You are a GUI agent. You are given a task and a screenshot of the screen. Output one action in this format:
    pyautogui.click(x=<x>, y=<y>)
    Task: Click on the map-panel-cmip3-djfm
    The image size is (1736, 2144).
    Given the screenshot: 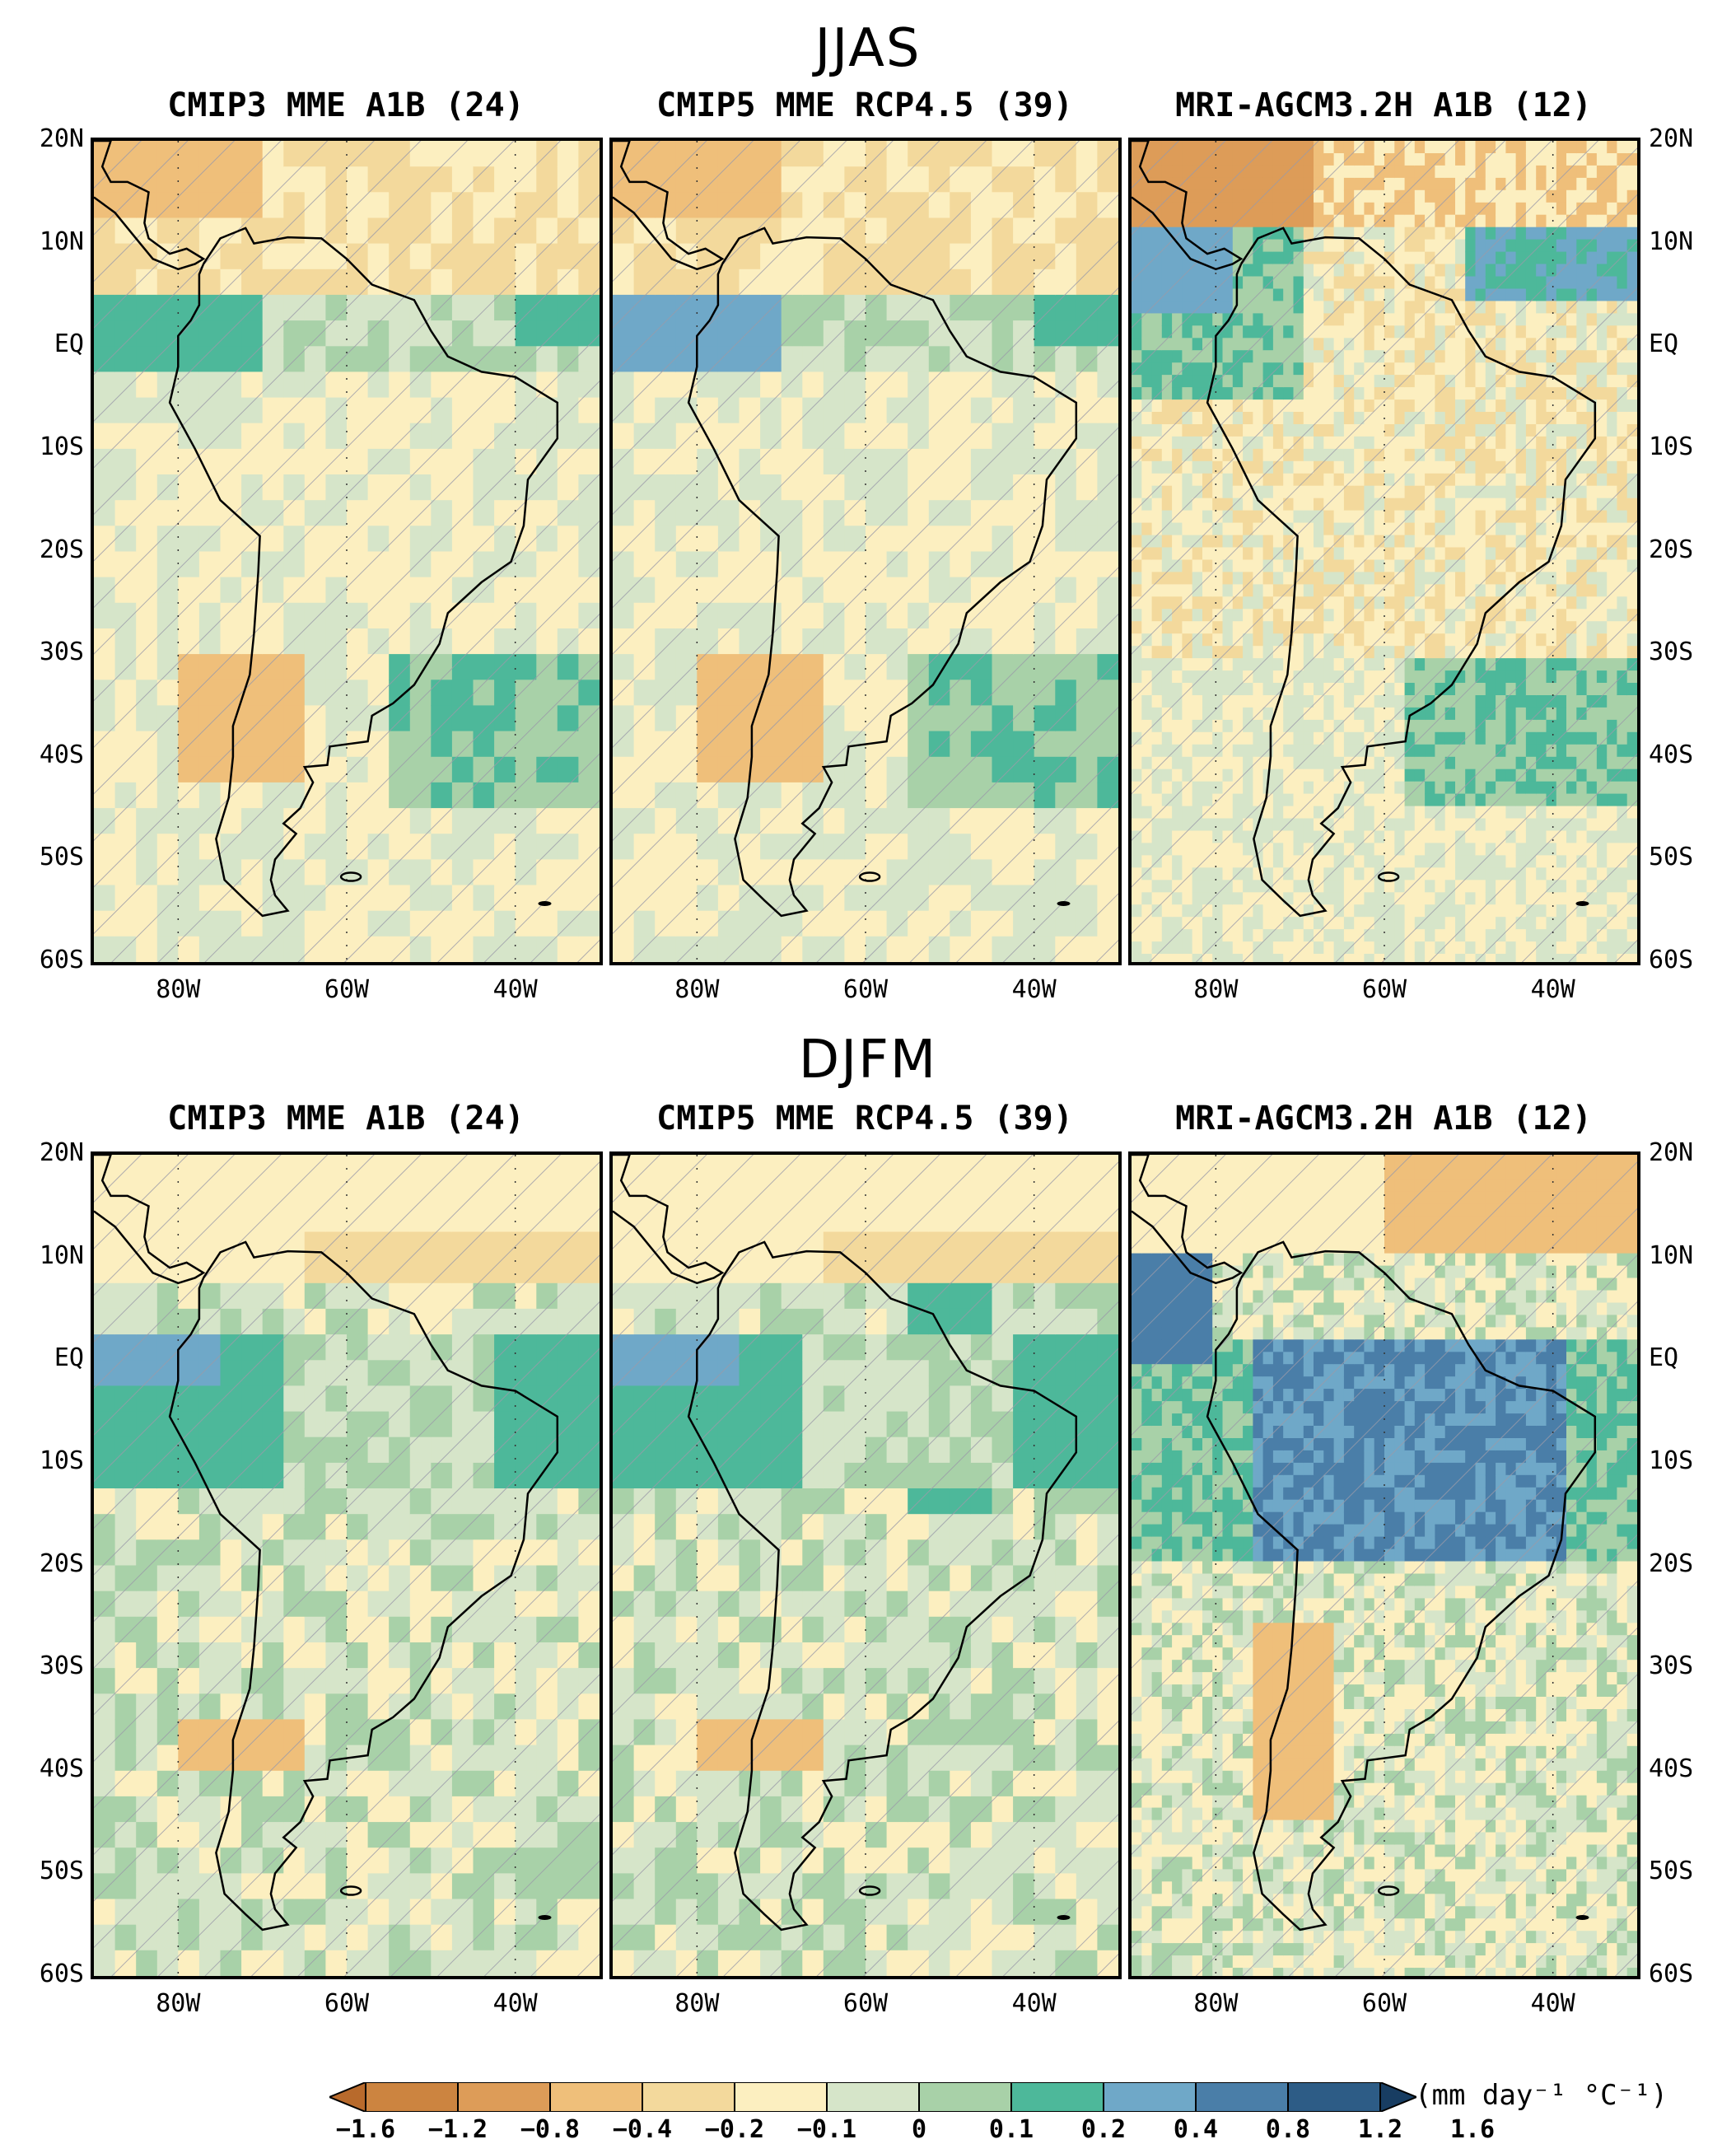 What is the action you would take?
    pyautogui.click(x=347, y=1565)
    